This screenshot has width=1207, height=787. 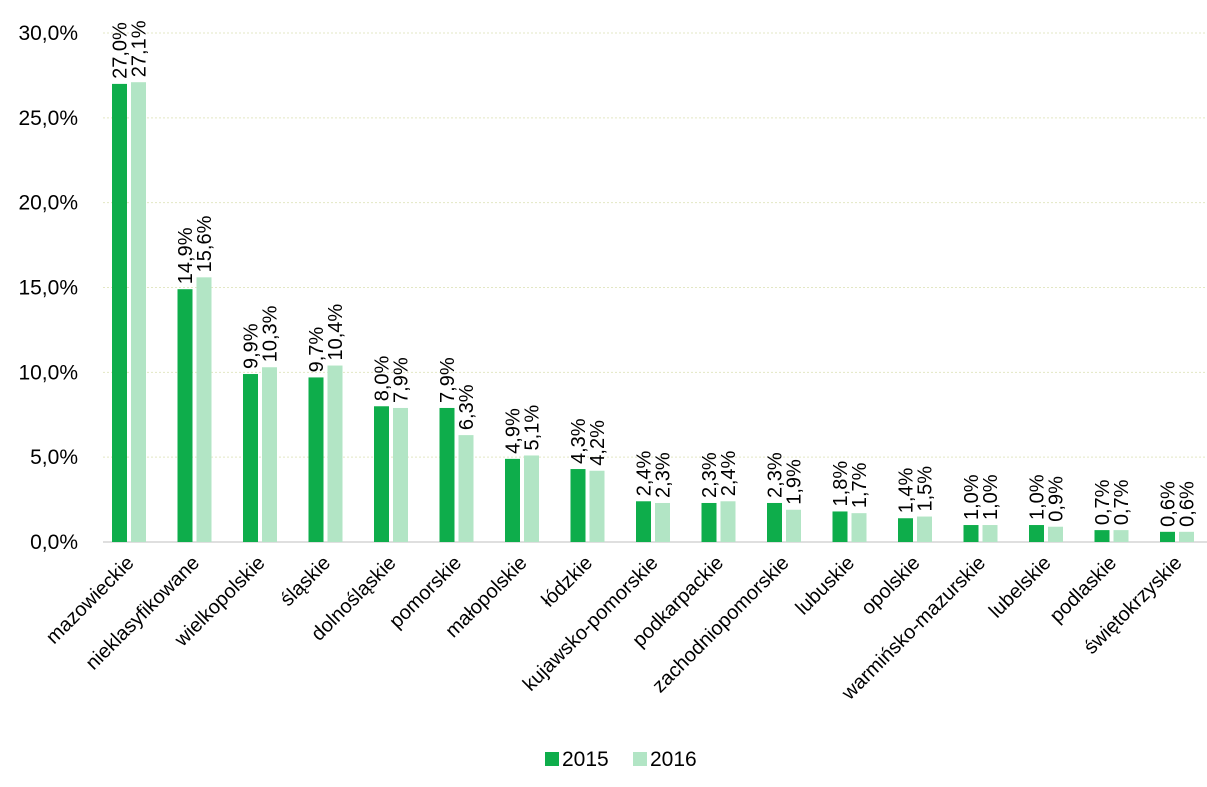 I want to click on data-label-2016: 1,0%, so click(x=991, y=497).